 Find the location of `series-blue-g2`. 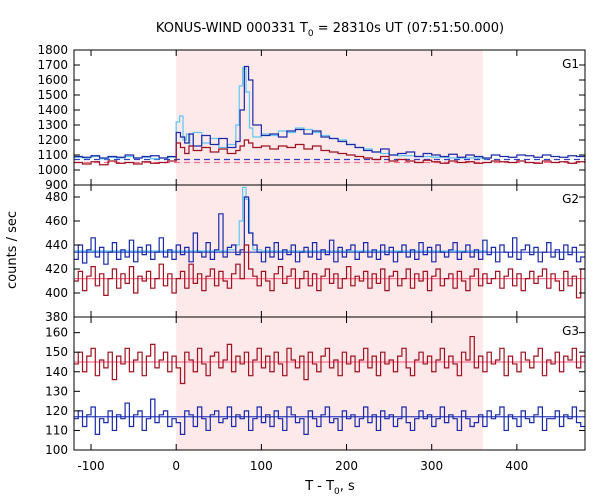

series-blue-g2 is located at coordinates (329, 230).